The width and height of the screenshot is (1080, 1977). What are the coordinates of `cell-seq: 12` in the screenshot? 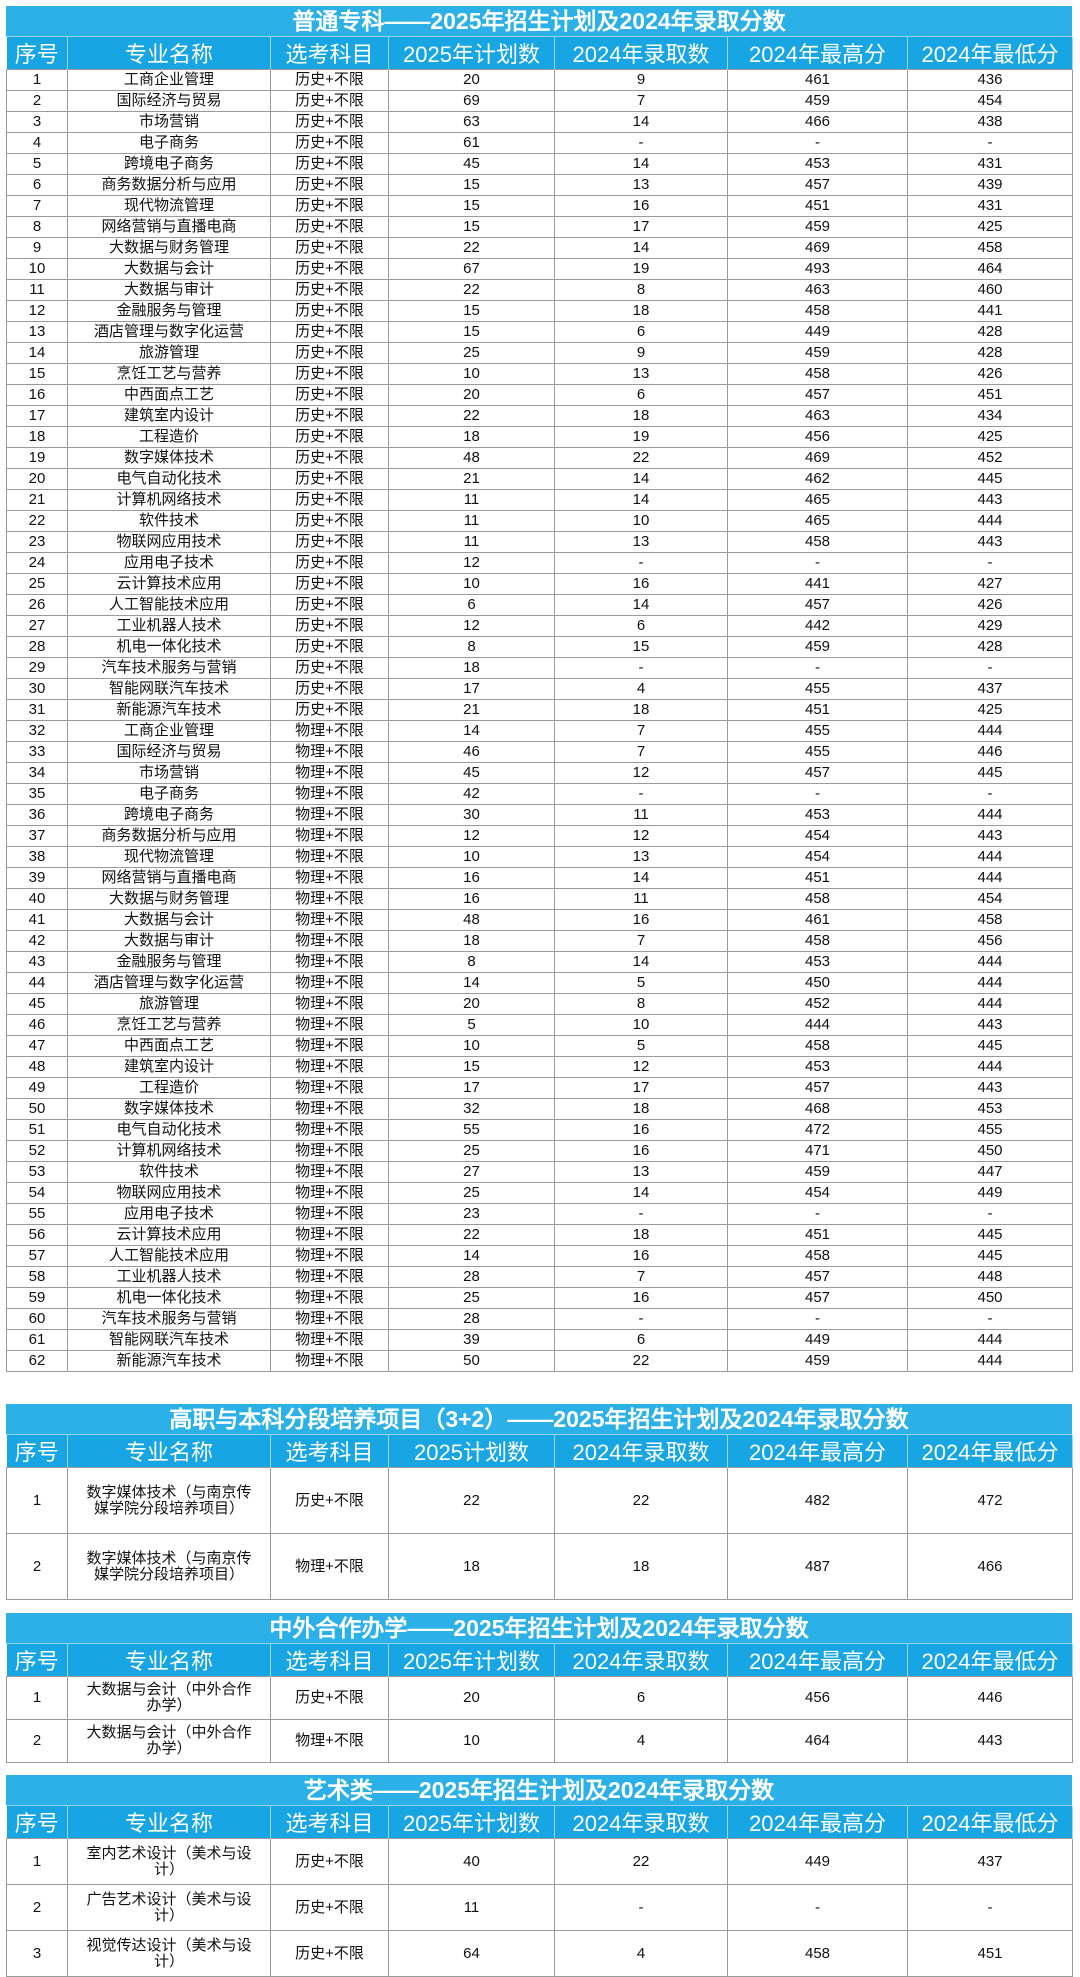 It's located at (37, 311).